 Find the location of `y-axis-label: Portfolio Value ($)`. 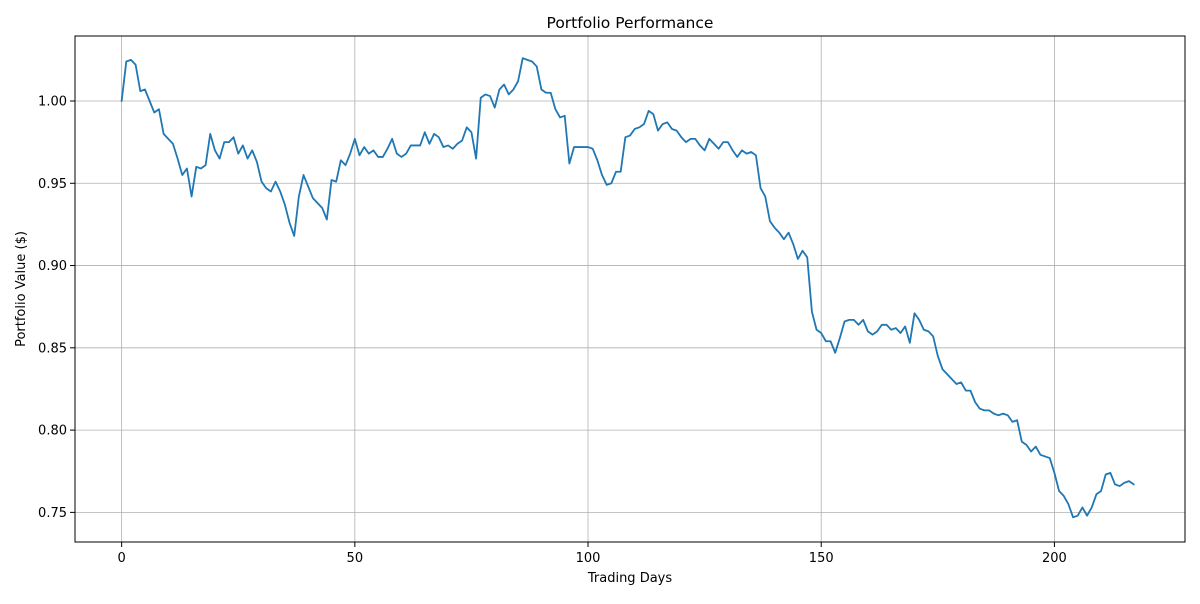

y-axis-label: Portfolio Value ($) is located at coordinates (21, 289).